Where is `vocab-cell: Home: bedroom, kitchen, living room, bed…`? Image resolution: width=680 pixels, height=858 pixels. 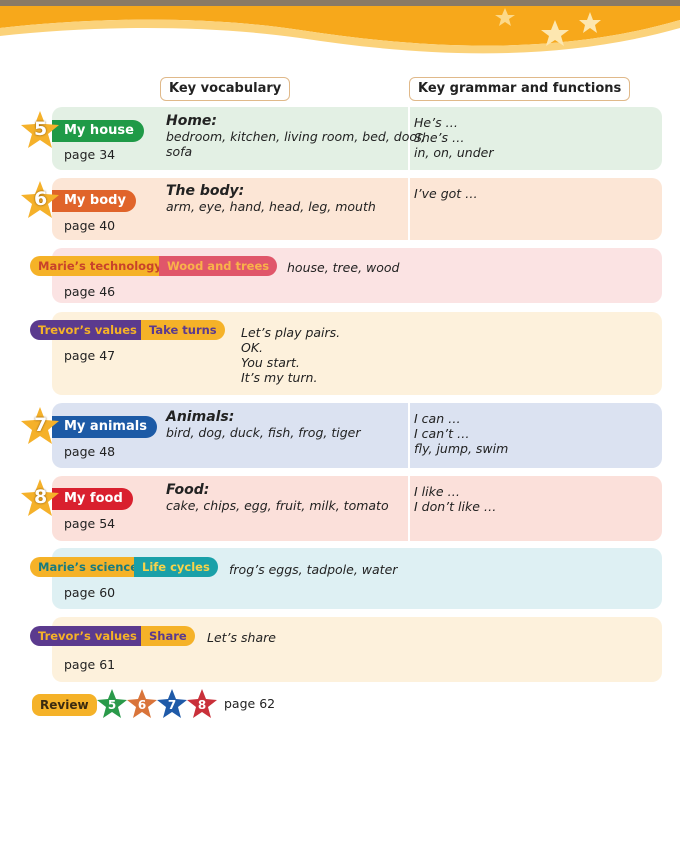
vocab-cell: Home: bedroom, kitchen, living room, bed… is located at coordinates (295, 136).